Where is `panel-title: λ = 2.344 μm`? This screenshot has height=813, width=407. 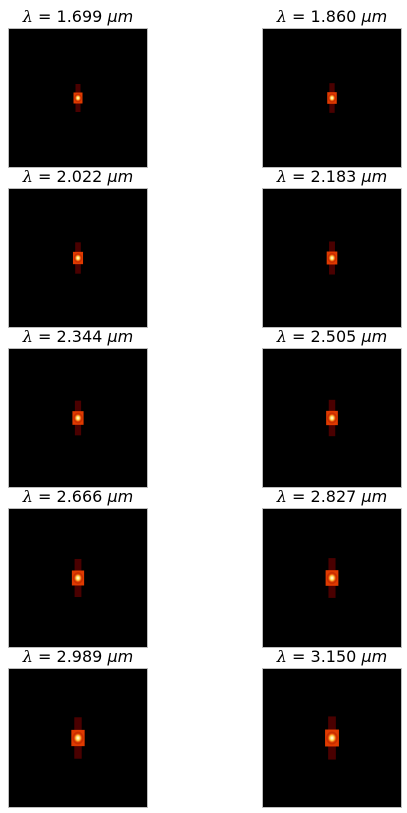
panel-title: λ = 2.344 μm is located at coordinates (84, 337).